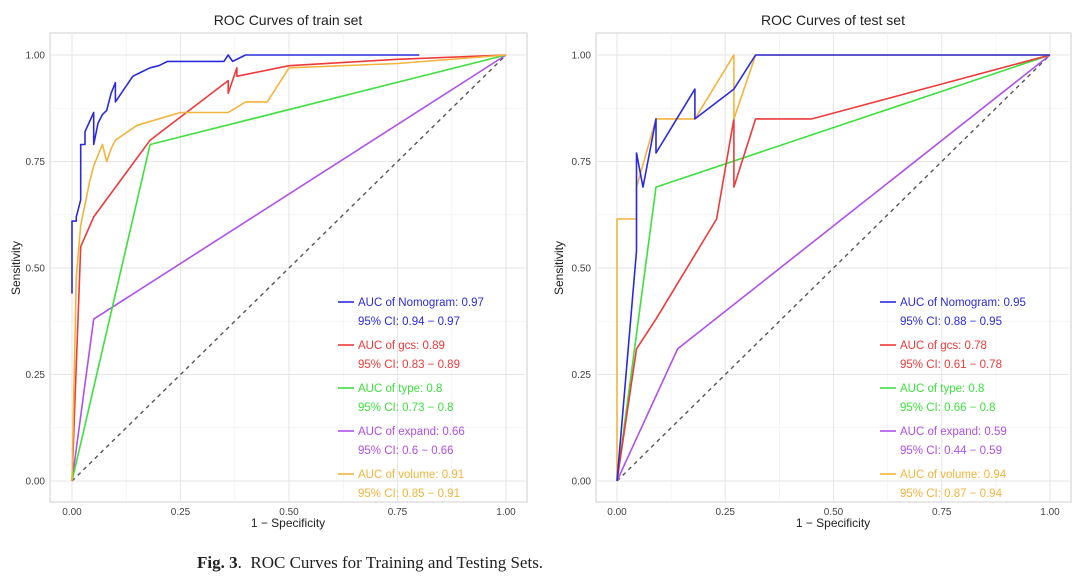  I want to click on train-chart-title: ROC Curves of train set, so click(288, 20).